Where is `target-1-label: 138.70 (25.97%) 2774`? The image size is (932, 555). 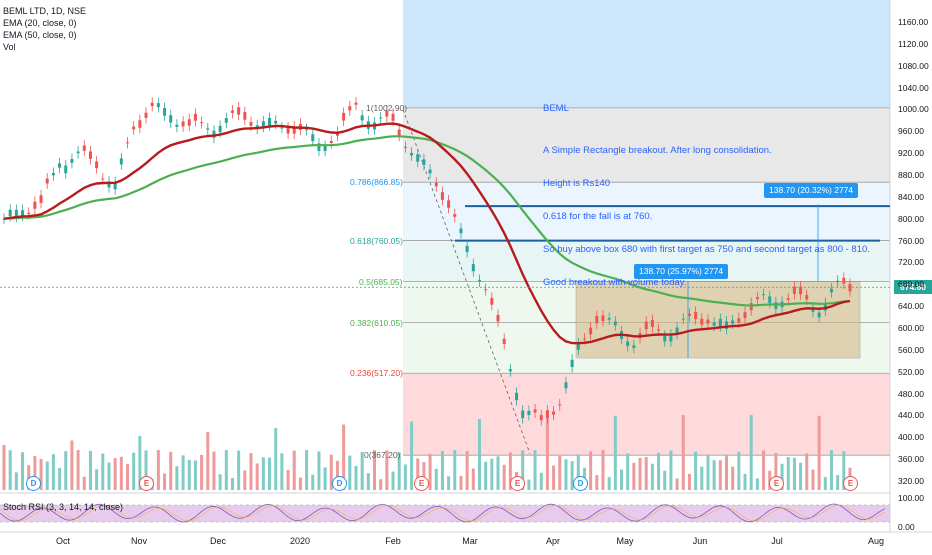
target-1-label: 138.70 (25.97%) 2774 is located at coordinates (681, 271).